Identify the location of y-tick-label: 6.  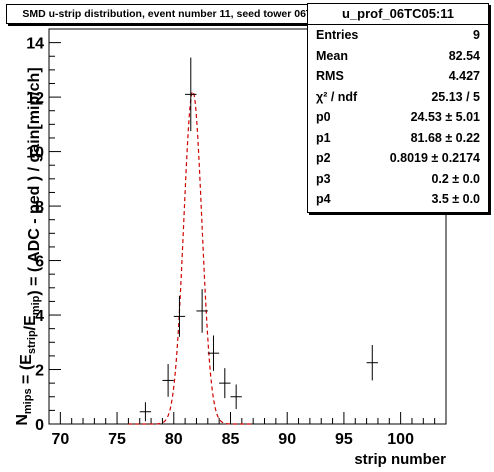
(39, 262).